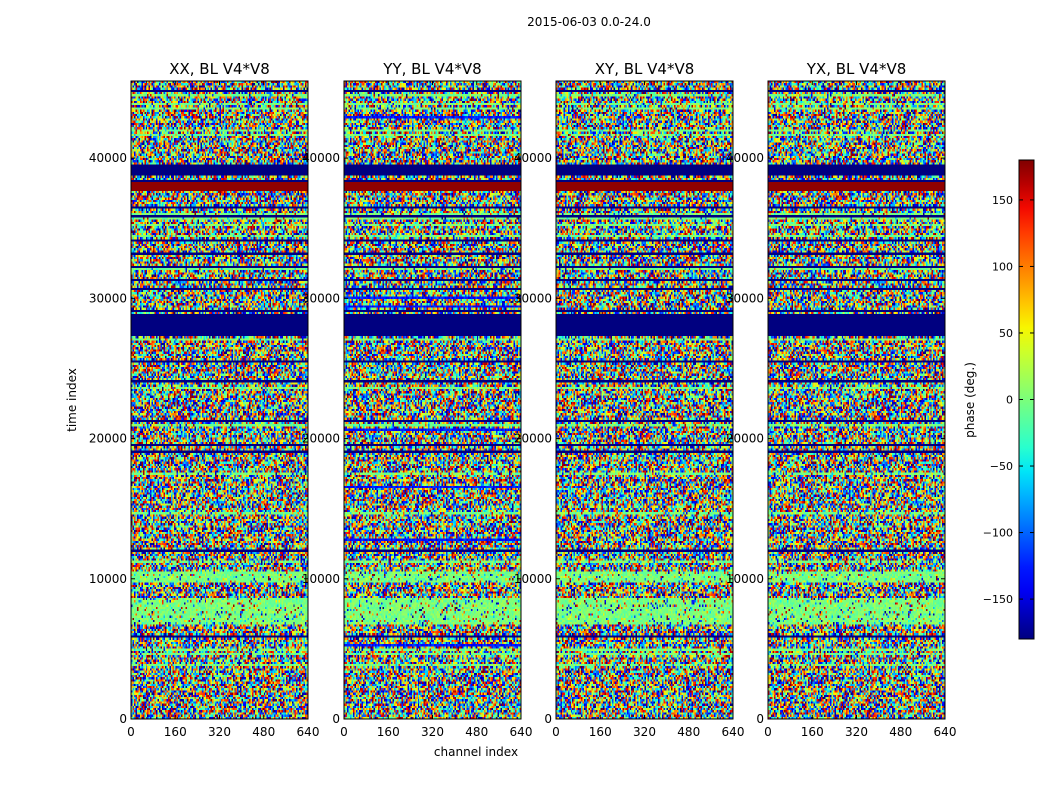  Describe the element at coordinates (432, 400) in the screenshot. I see `heatmap-raster-yy` at that location.